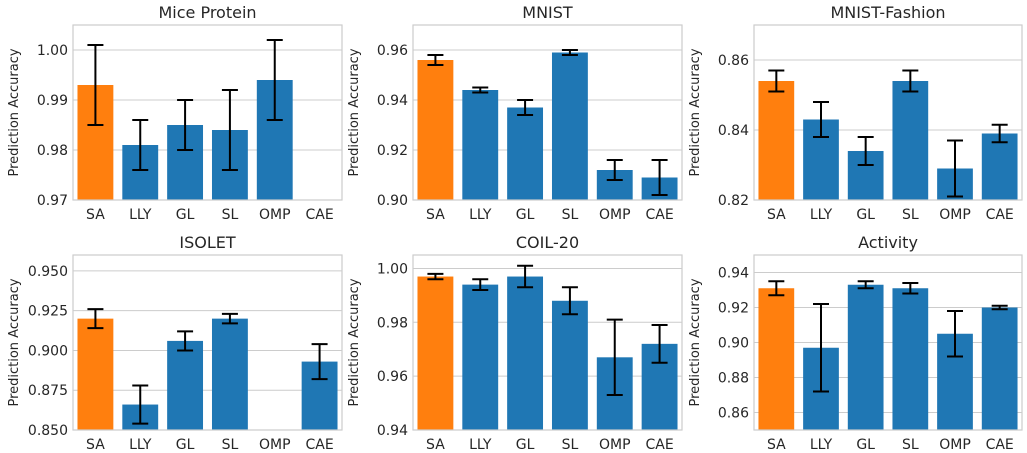 The image size is (1027, 453). I want to click on y-tick-label: 0.925, so click(48, 312).